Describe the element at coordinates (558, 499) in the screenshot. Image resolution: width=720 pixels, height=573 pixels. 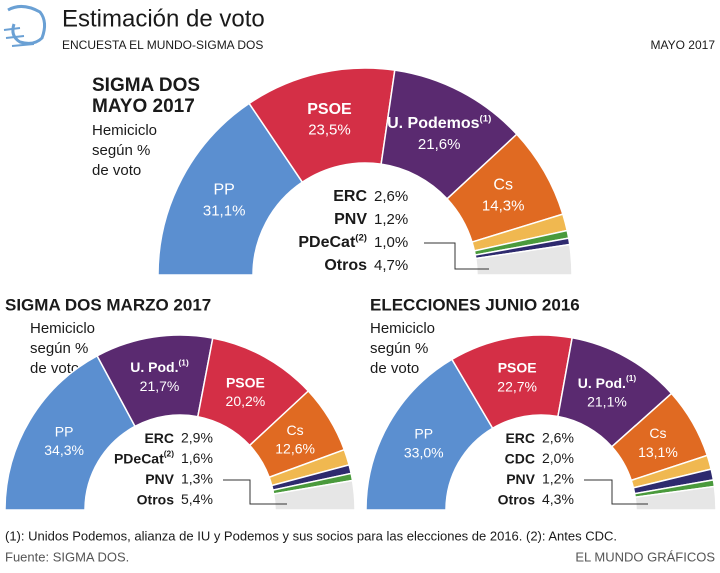
I see `slice-value: 4,3%` at that location.